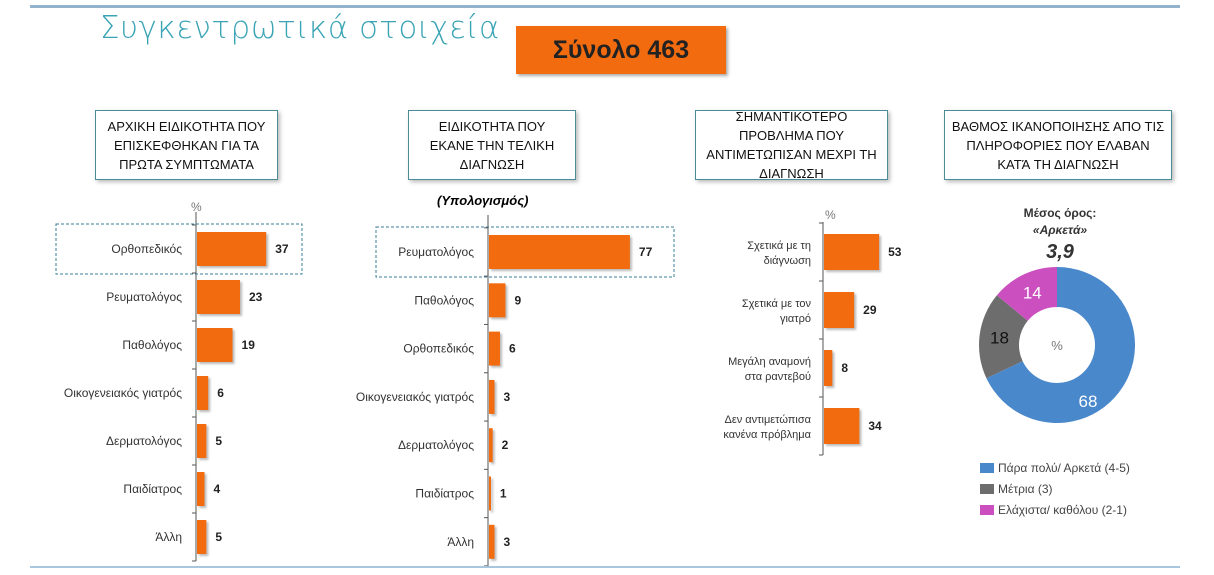 The image size is (1214, 575). I want to click on legend-item: Πάρα πολύ/ Αρκετά (4-5), so click(1055, 467).